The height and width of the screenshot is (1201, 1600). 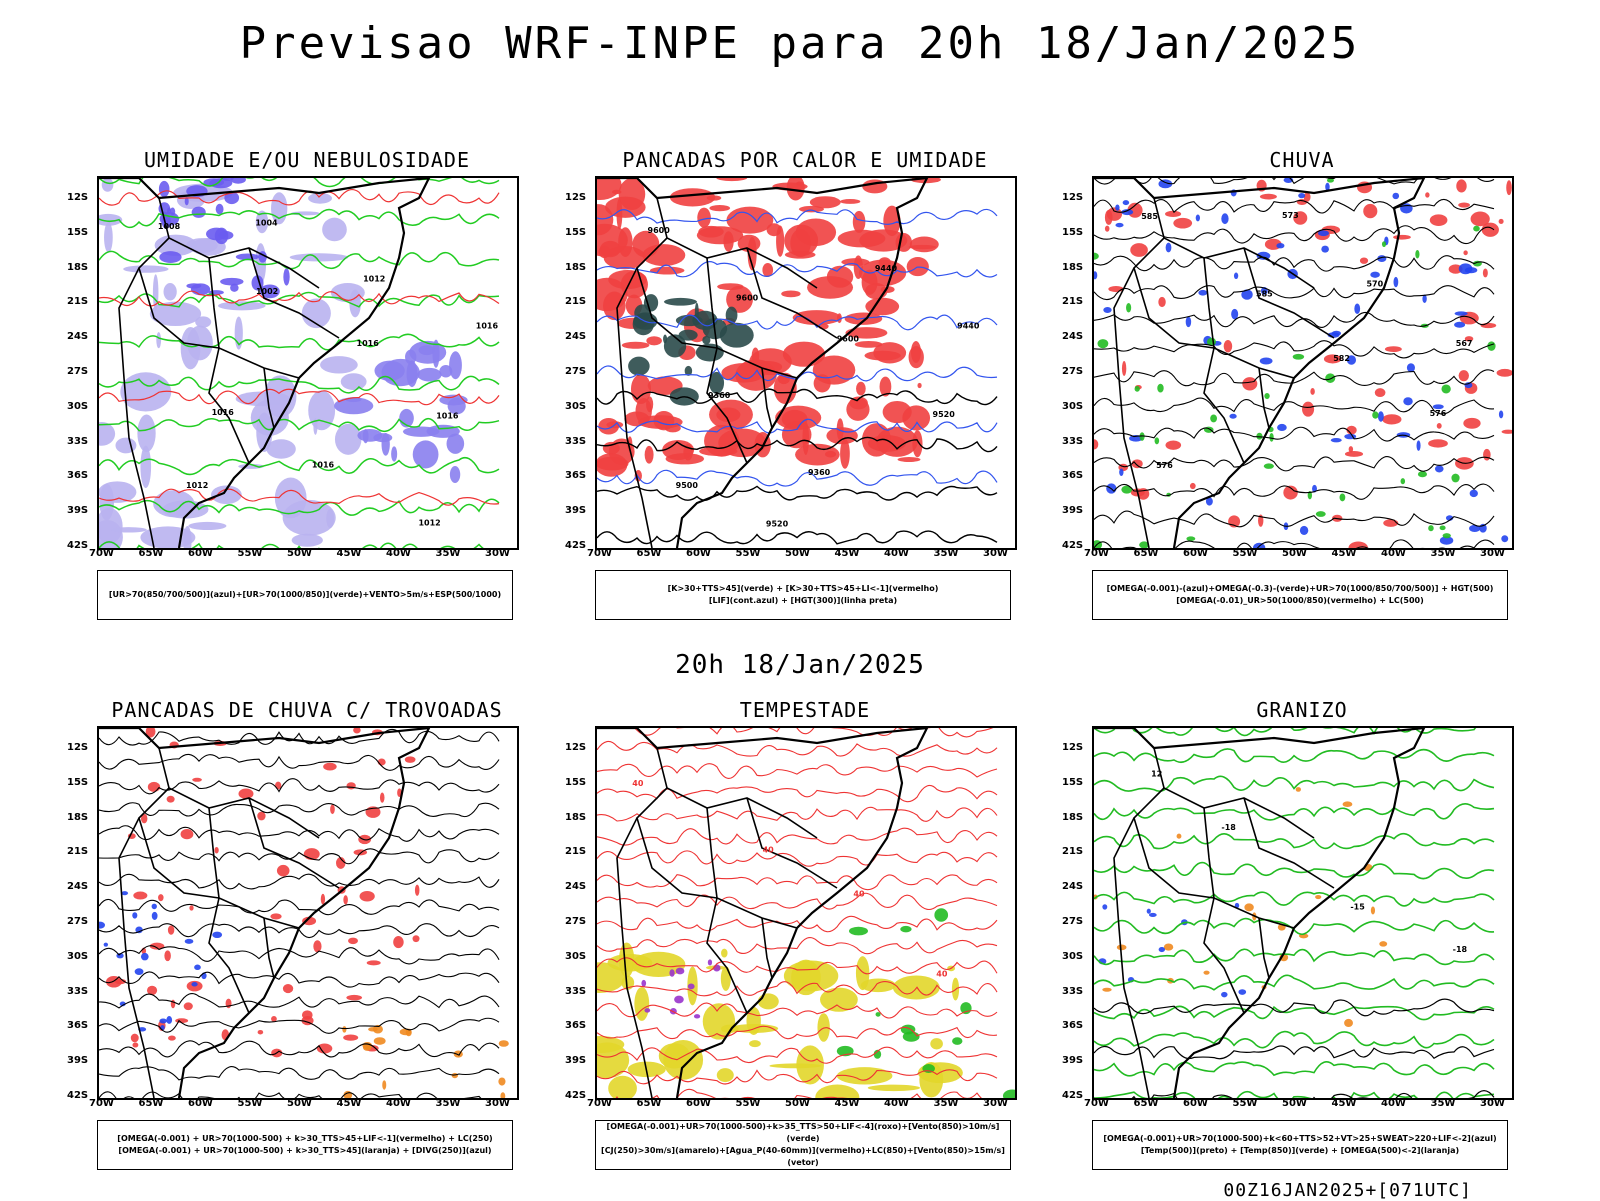 What do you see at coordinates (1341, 358) in the screenshot?
I see `contour-label: 582` at bounding box center [1341, 358].